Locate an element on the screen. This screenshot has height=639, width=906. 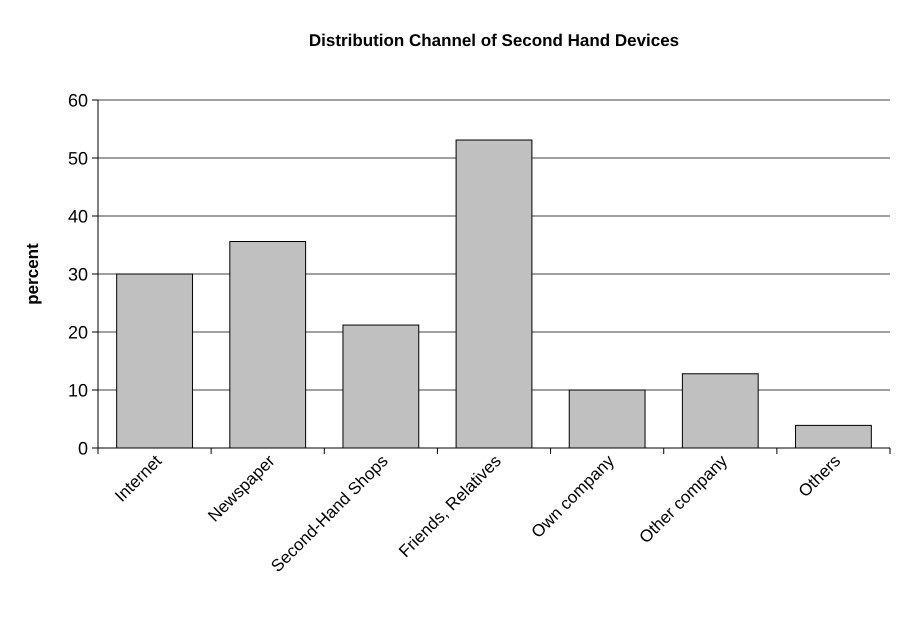
y-axis-title: percent is located at coordinates (32, 273).